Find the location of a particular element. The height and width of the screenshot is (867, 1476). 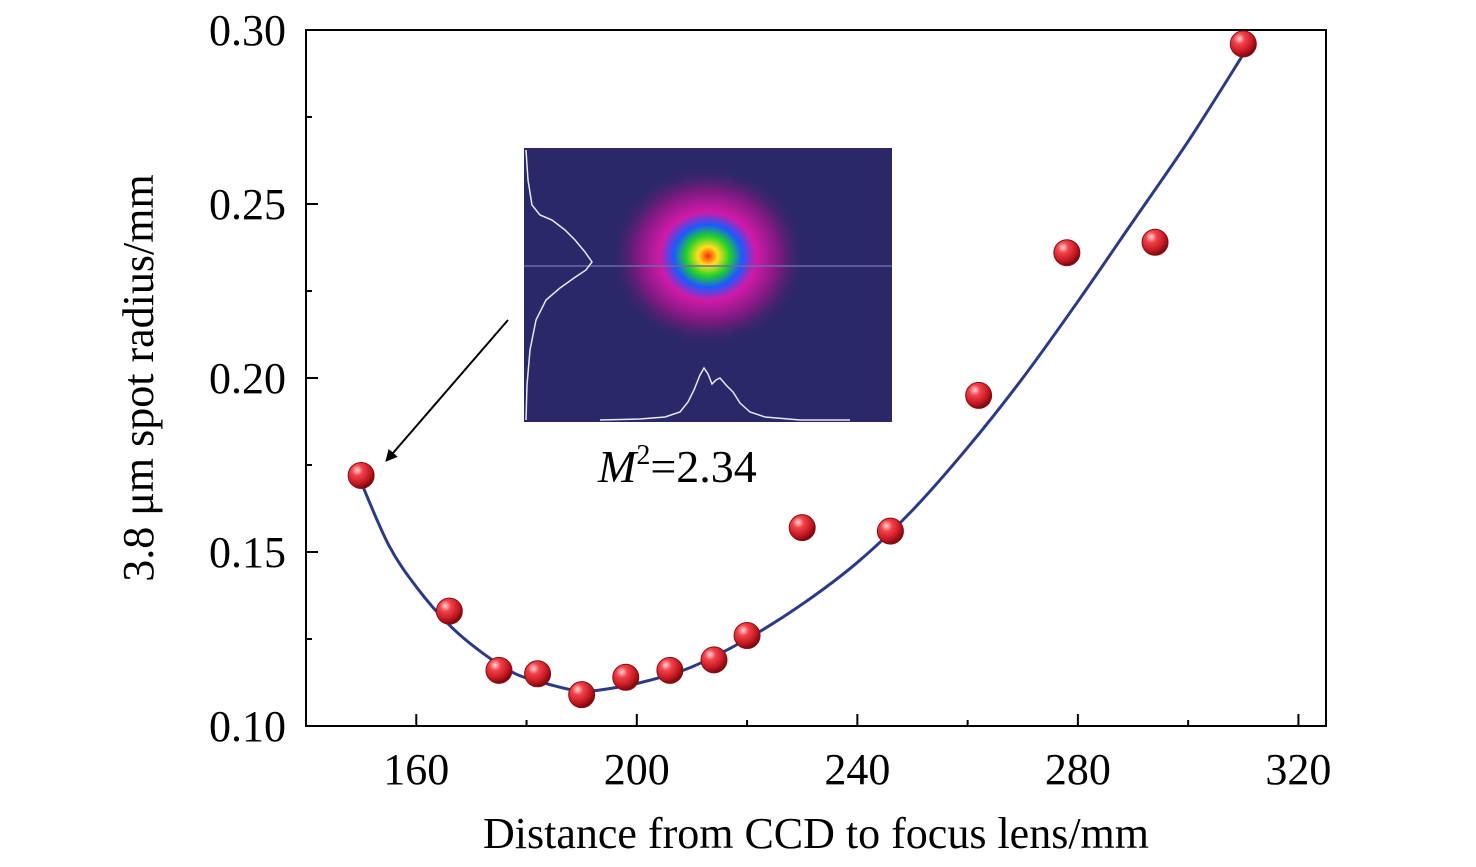

y-tick-label: 0.15 is located at coordinates (247, 552).